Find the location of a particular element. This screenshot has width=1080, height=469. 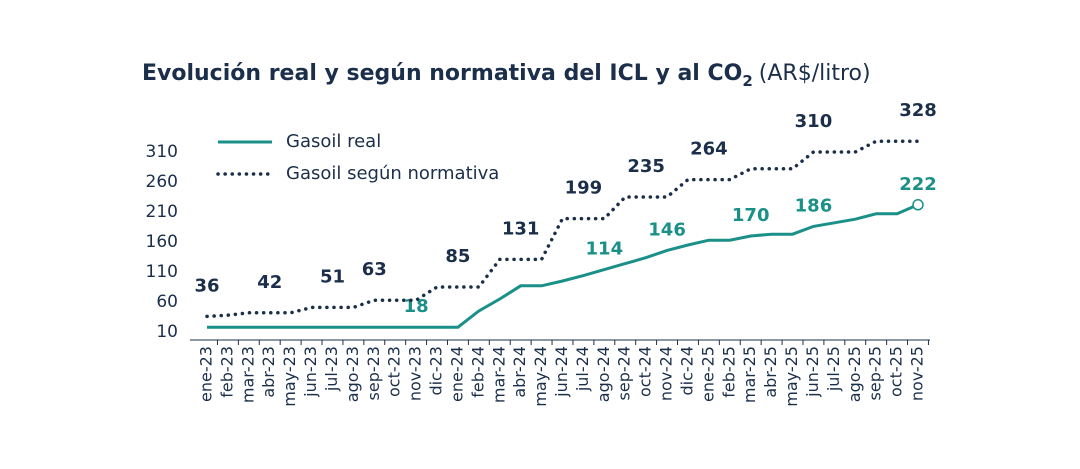

y-tick-label: 60 is located at coordinates (167, 302).